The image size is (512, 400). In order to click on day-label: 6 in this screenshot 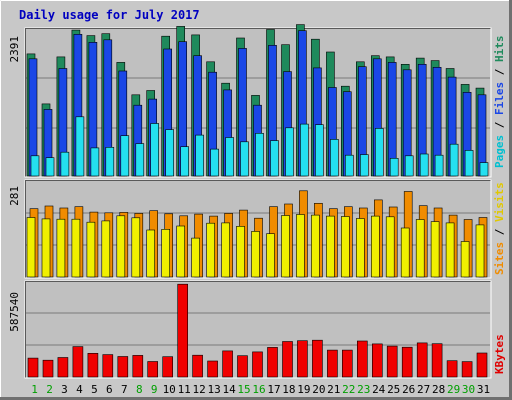, I will do `click(109, 389)`.